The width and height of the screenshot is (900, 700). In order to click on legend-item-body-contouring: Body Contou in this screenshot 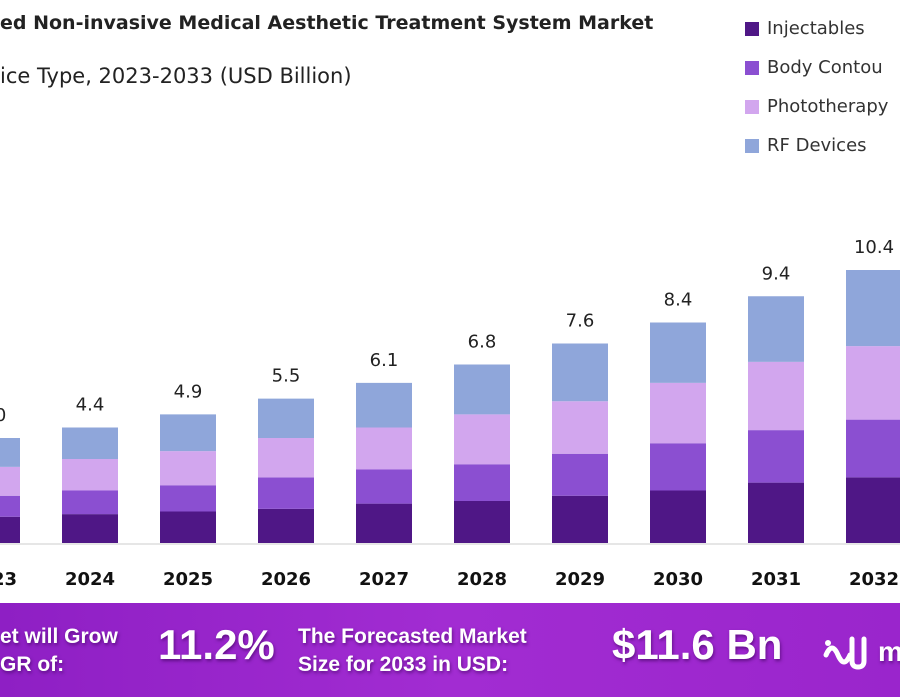, I will do `click(814, 67)`.